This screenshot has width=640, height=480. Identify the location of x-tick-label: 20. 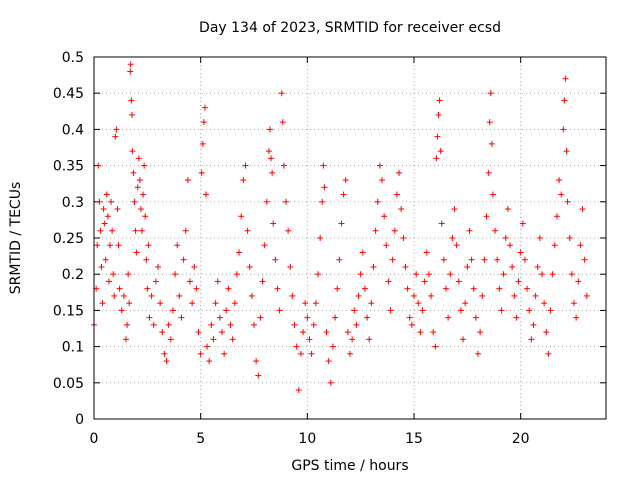
(521, 439).